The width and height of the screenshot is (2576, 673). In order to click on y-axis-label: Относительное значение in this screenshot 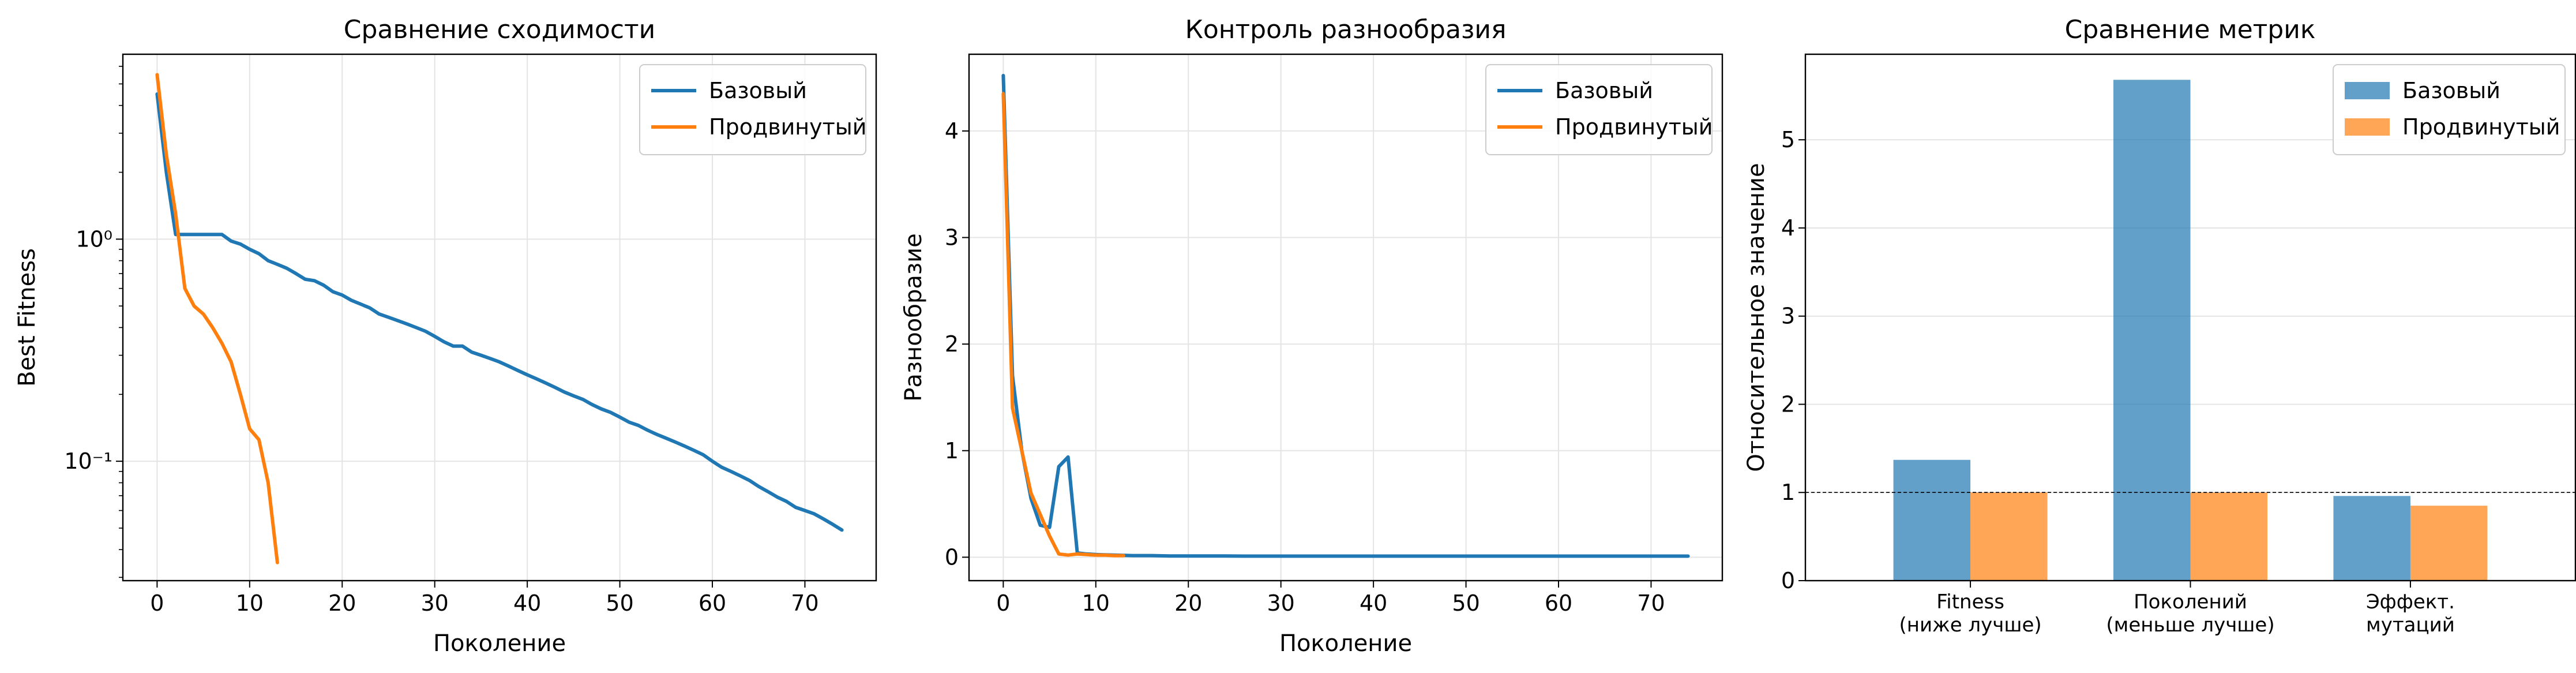, I will do `click(1757, 317)`.